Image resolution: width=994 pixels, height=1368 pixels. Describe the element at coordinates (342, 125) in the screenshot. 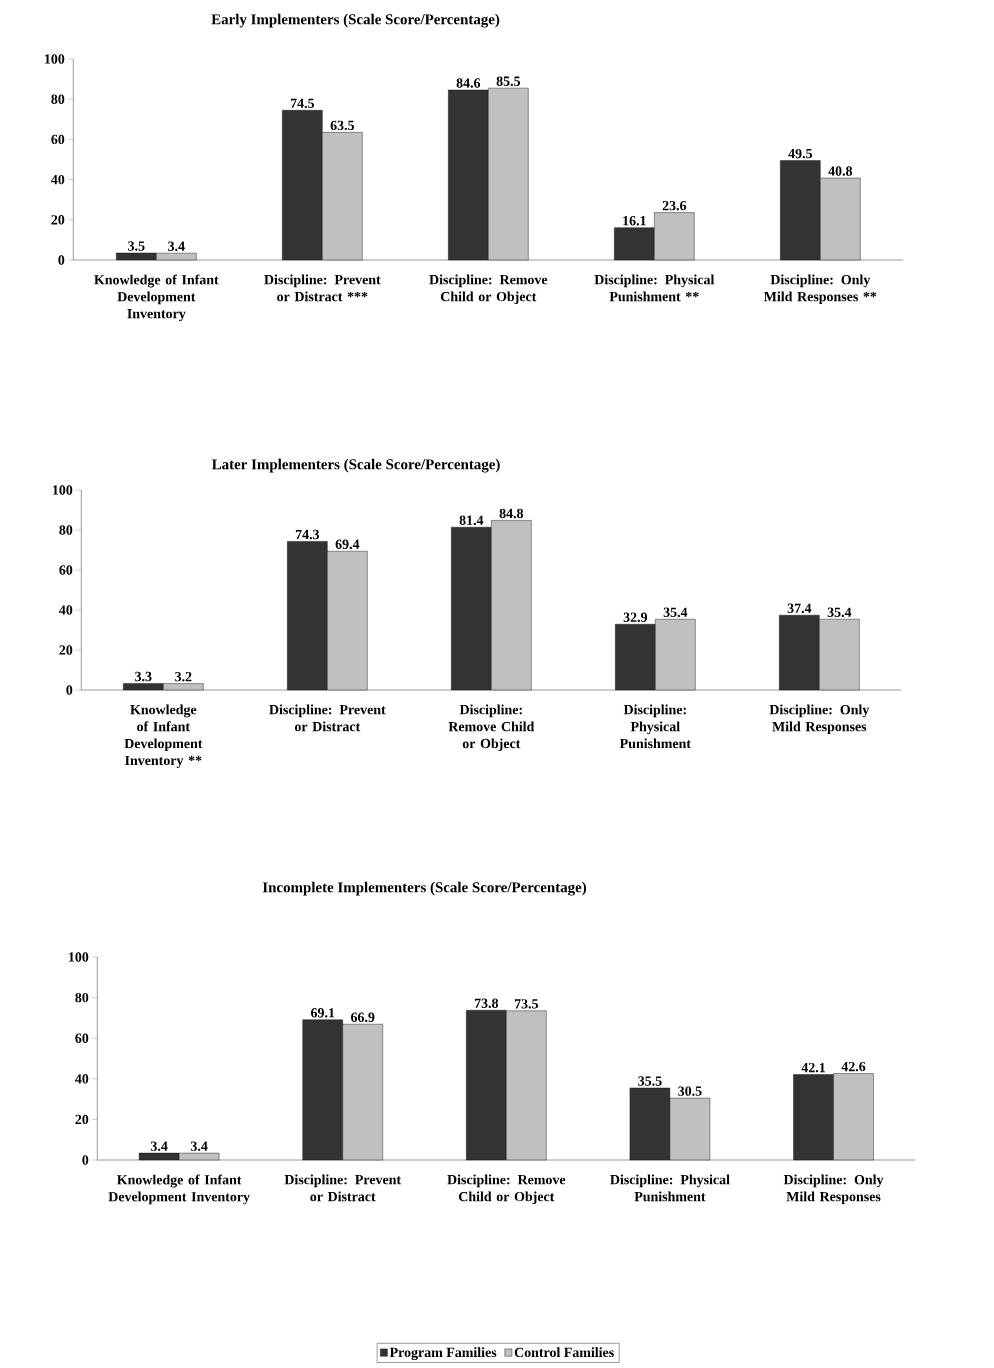

I see `data-label: 63.5` at that location.